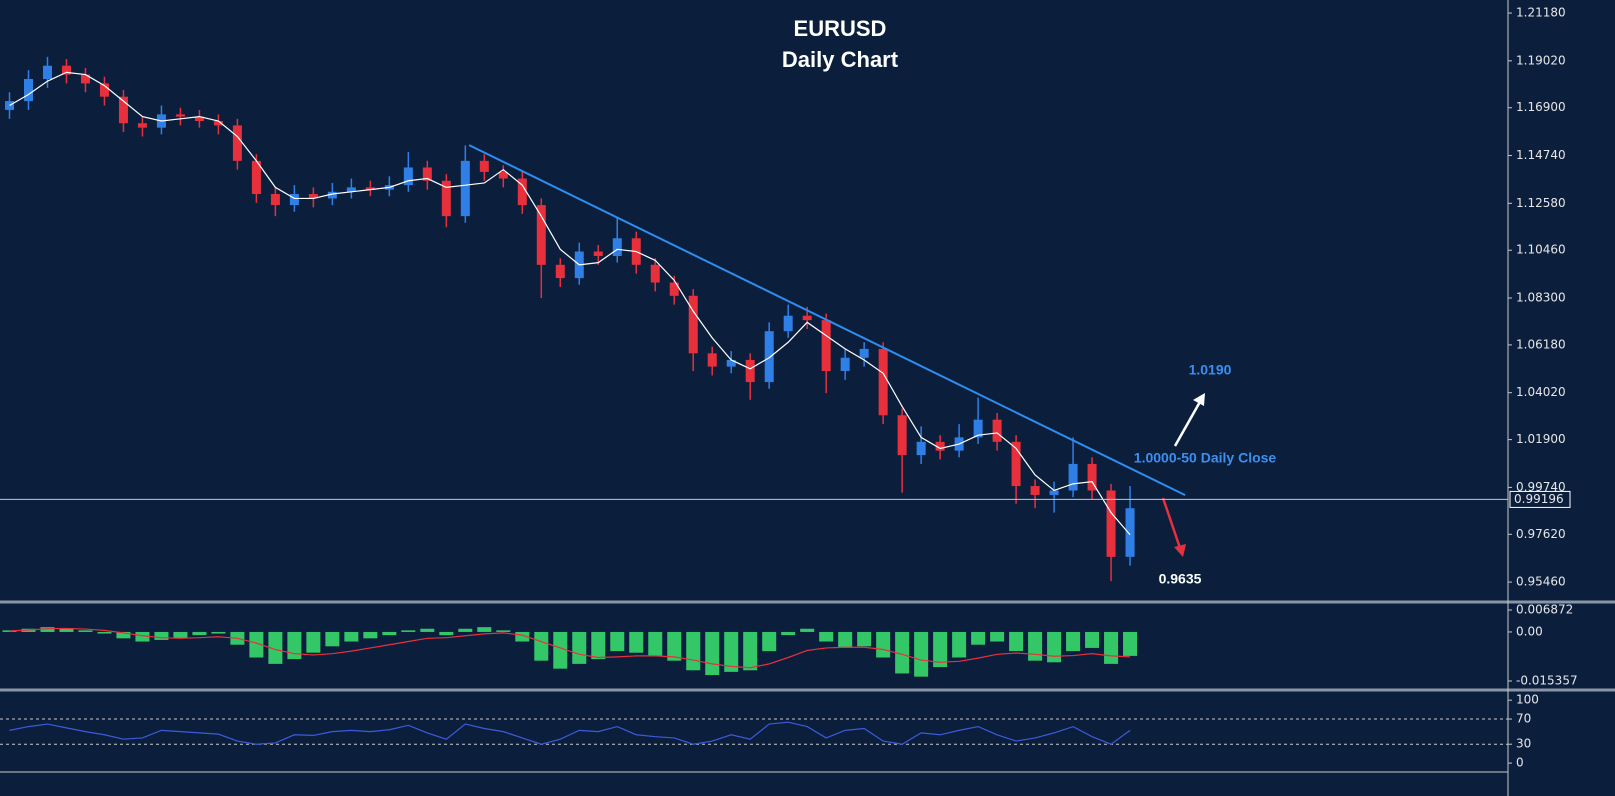  Describe the element at coordinates (1529, 631) in the screenshot. I see `y-tick-label: 0.00` at that location.